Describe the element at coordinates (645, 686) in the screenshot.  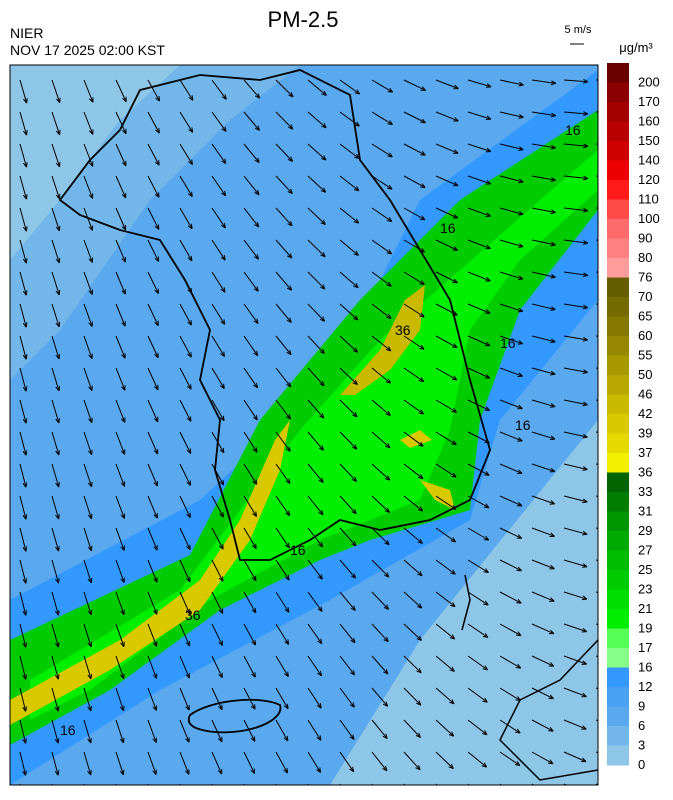
I see `colorbar-label: 12` at that location.